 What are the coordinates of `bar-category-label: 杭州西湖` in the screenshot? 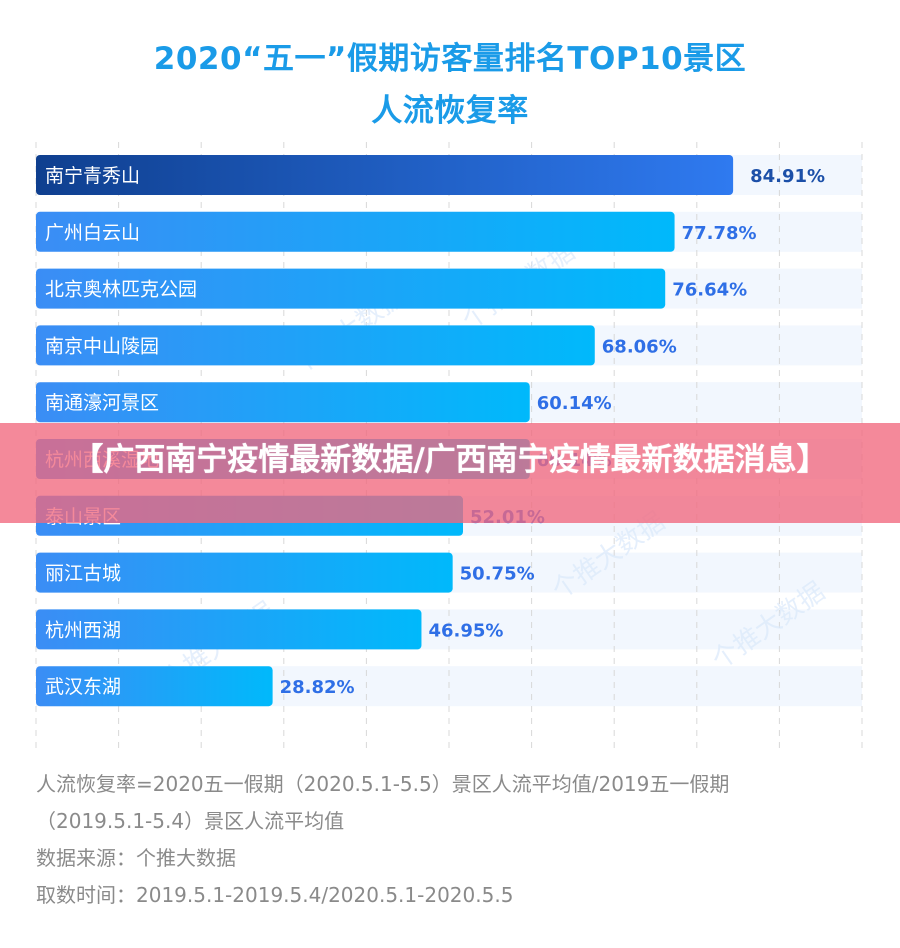 It's located at (83, 630).